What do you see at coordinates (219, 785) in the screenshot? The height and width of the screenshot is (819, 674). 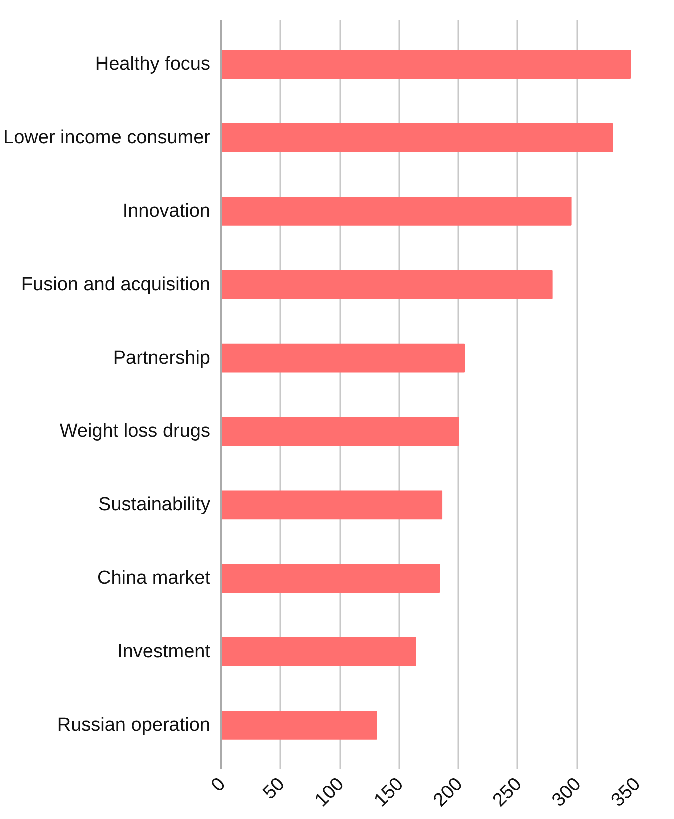 I see `x-tick-label: 0` at bounding box center [219, 785].